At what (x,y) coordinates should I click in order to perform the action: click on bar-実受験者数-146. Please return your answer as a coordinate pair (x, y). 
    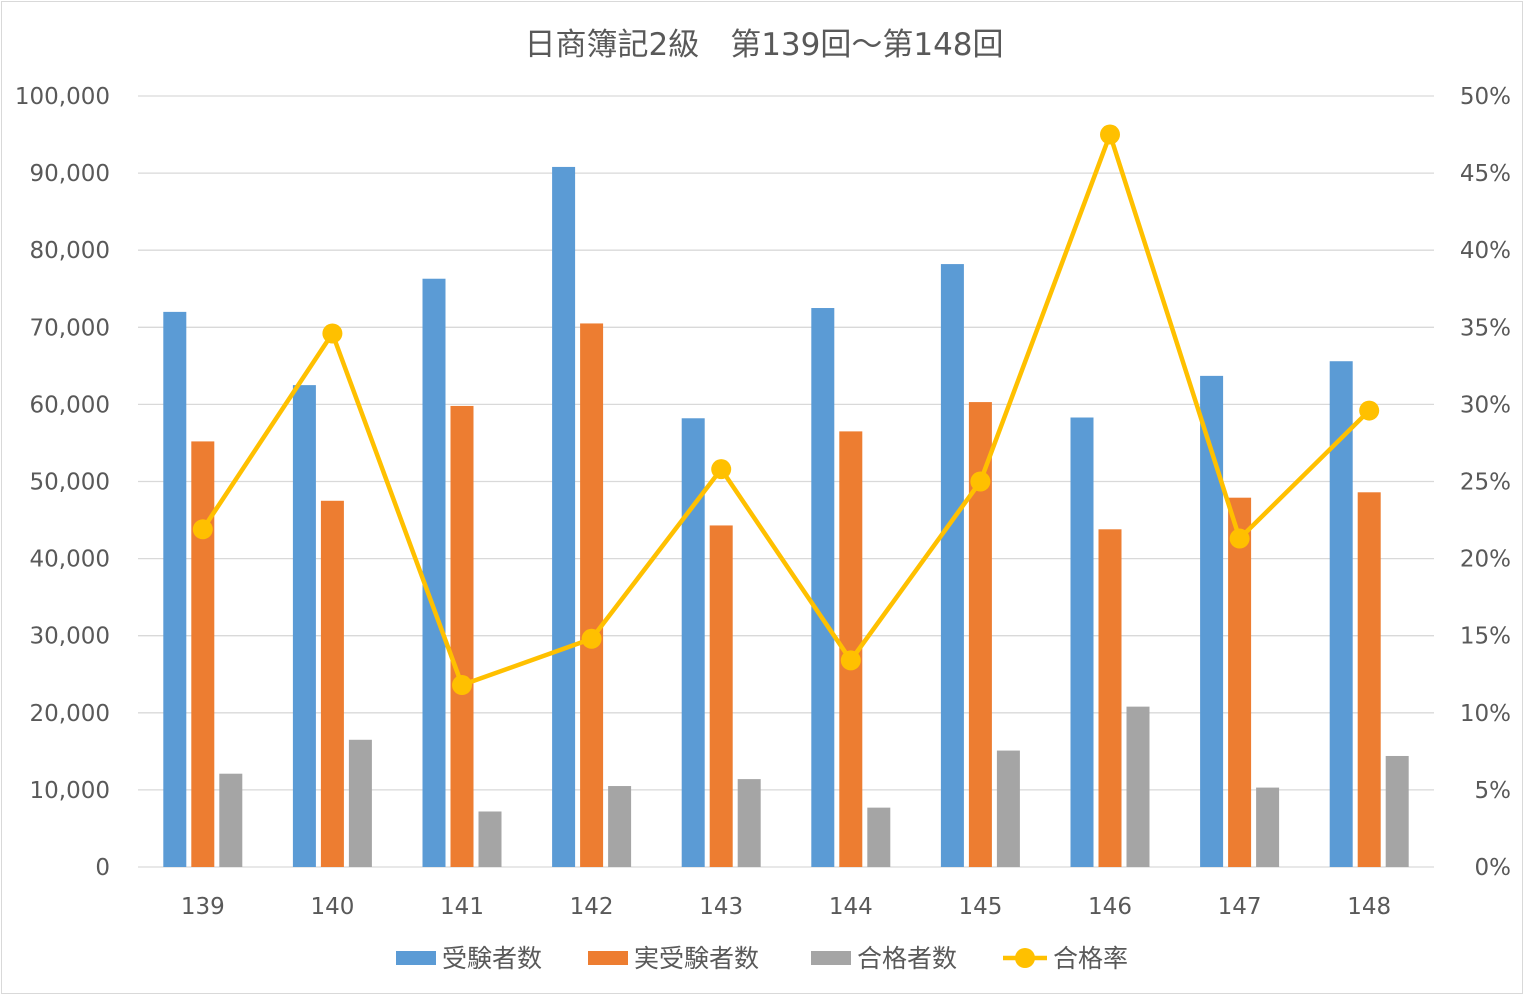
    Looking at the image, I should click on (1110, 698).